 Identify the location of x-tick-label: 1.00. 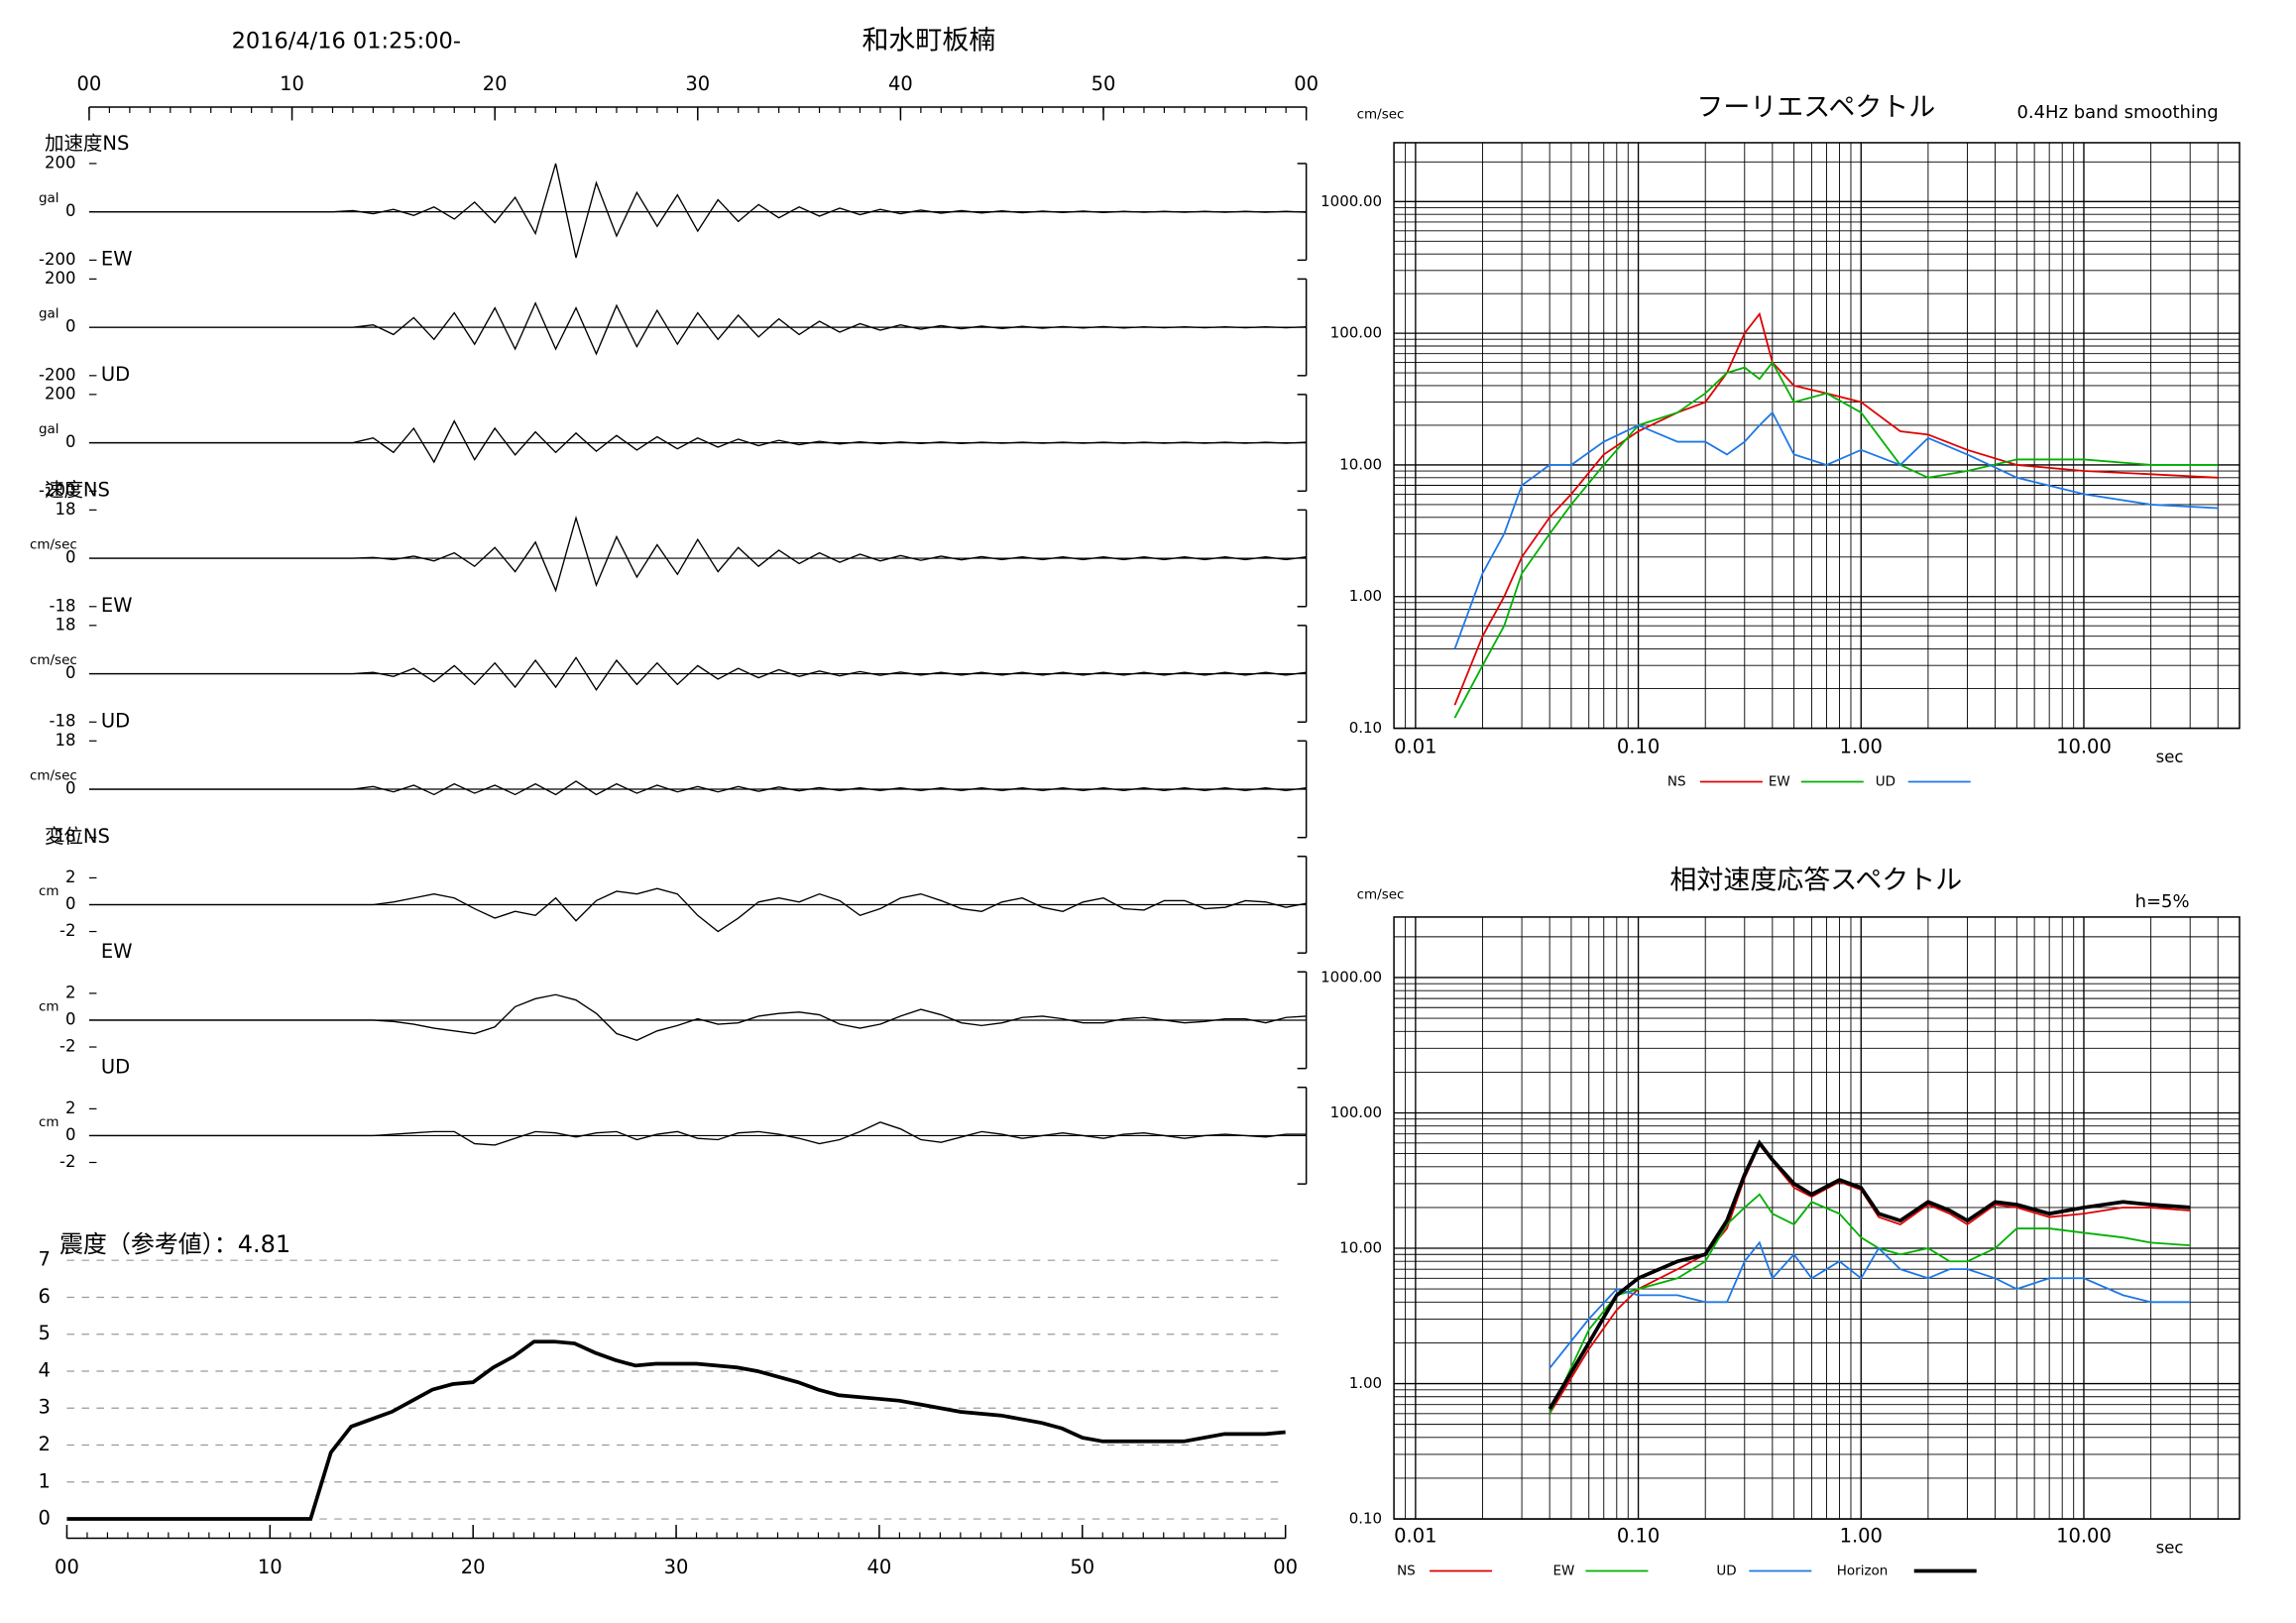
(1862, 1536).